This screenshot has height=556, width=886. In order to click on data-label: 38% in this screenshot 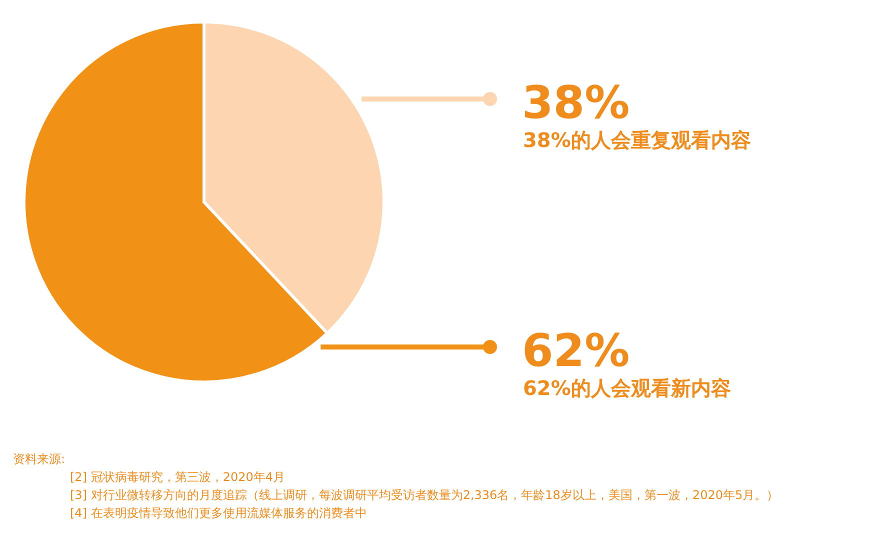, I will do `click(576, 102)`.